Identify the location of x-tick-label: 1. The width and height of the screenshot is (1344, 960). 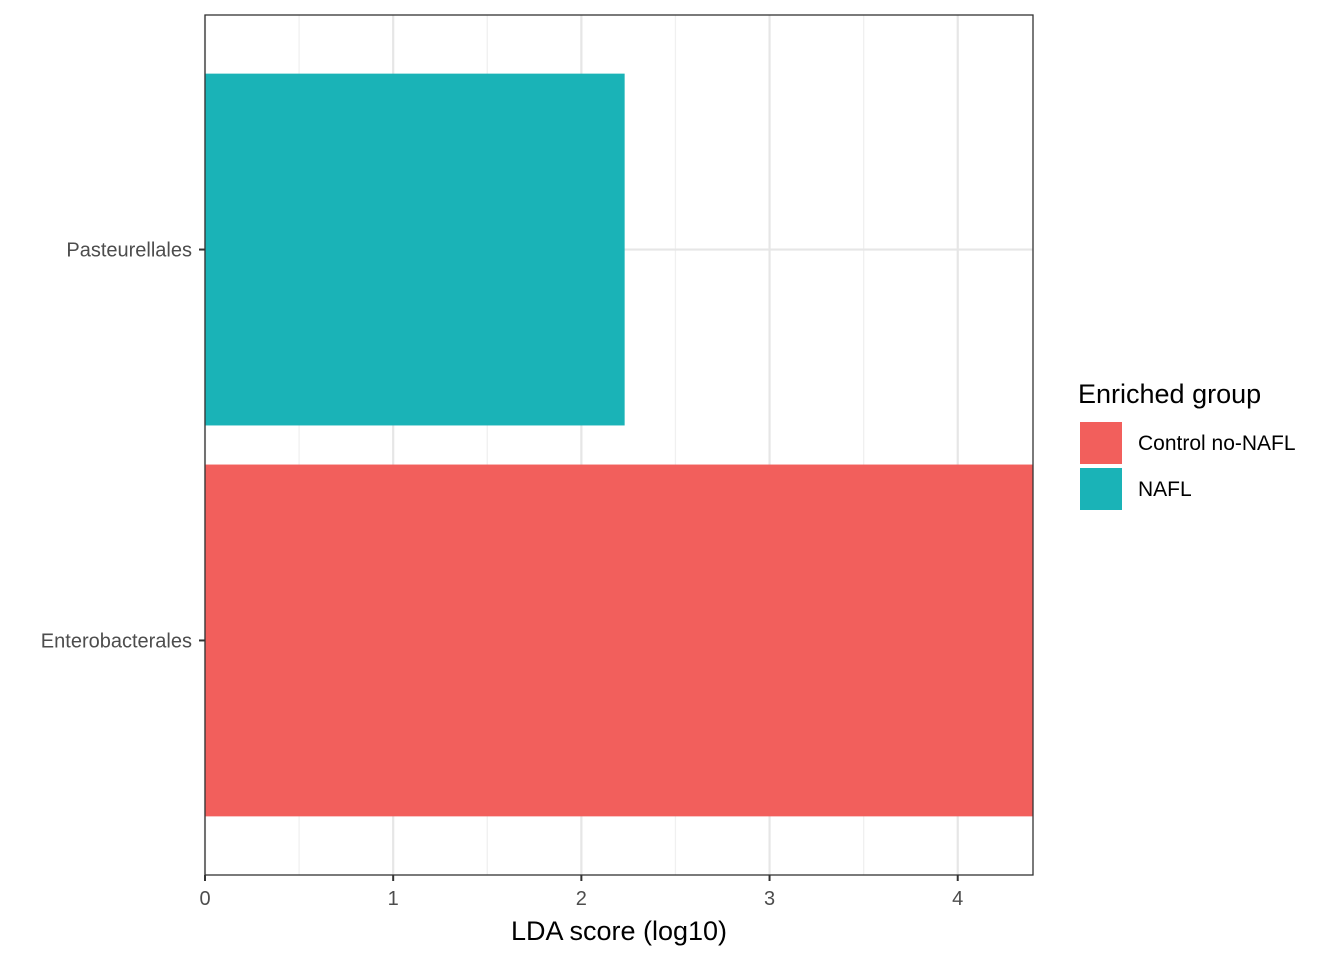
(393, 899).